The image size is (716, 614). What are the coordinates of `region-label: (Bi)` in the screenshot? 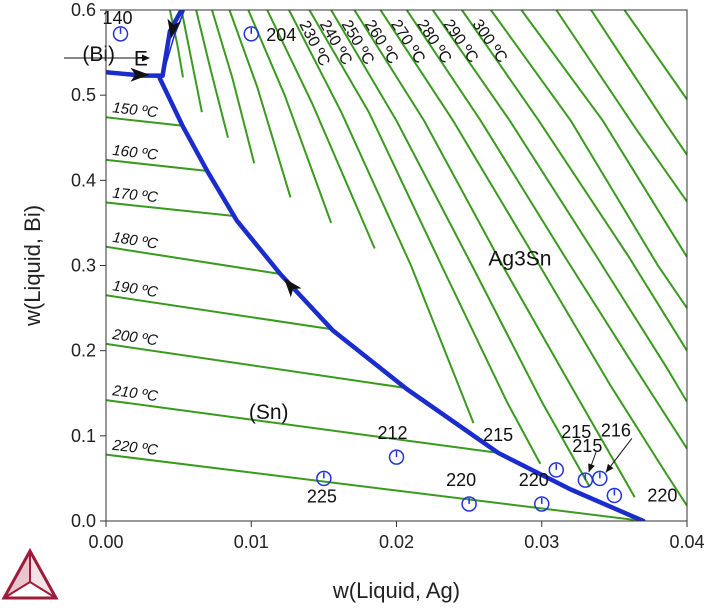 It's located at (98, 54).